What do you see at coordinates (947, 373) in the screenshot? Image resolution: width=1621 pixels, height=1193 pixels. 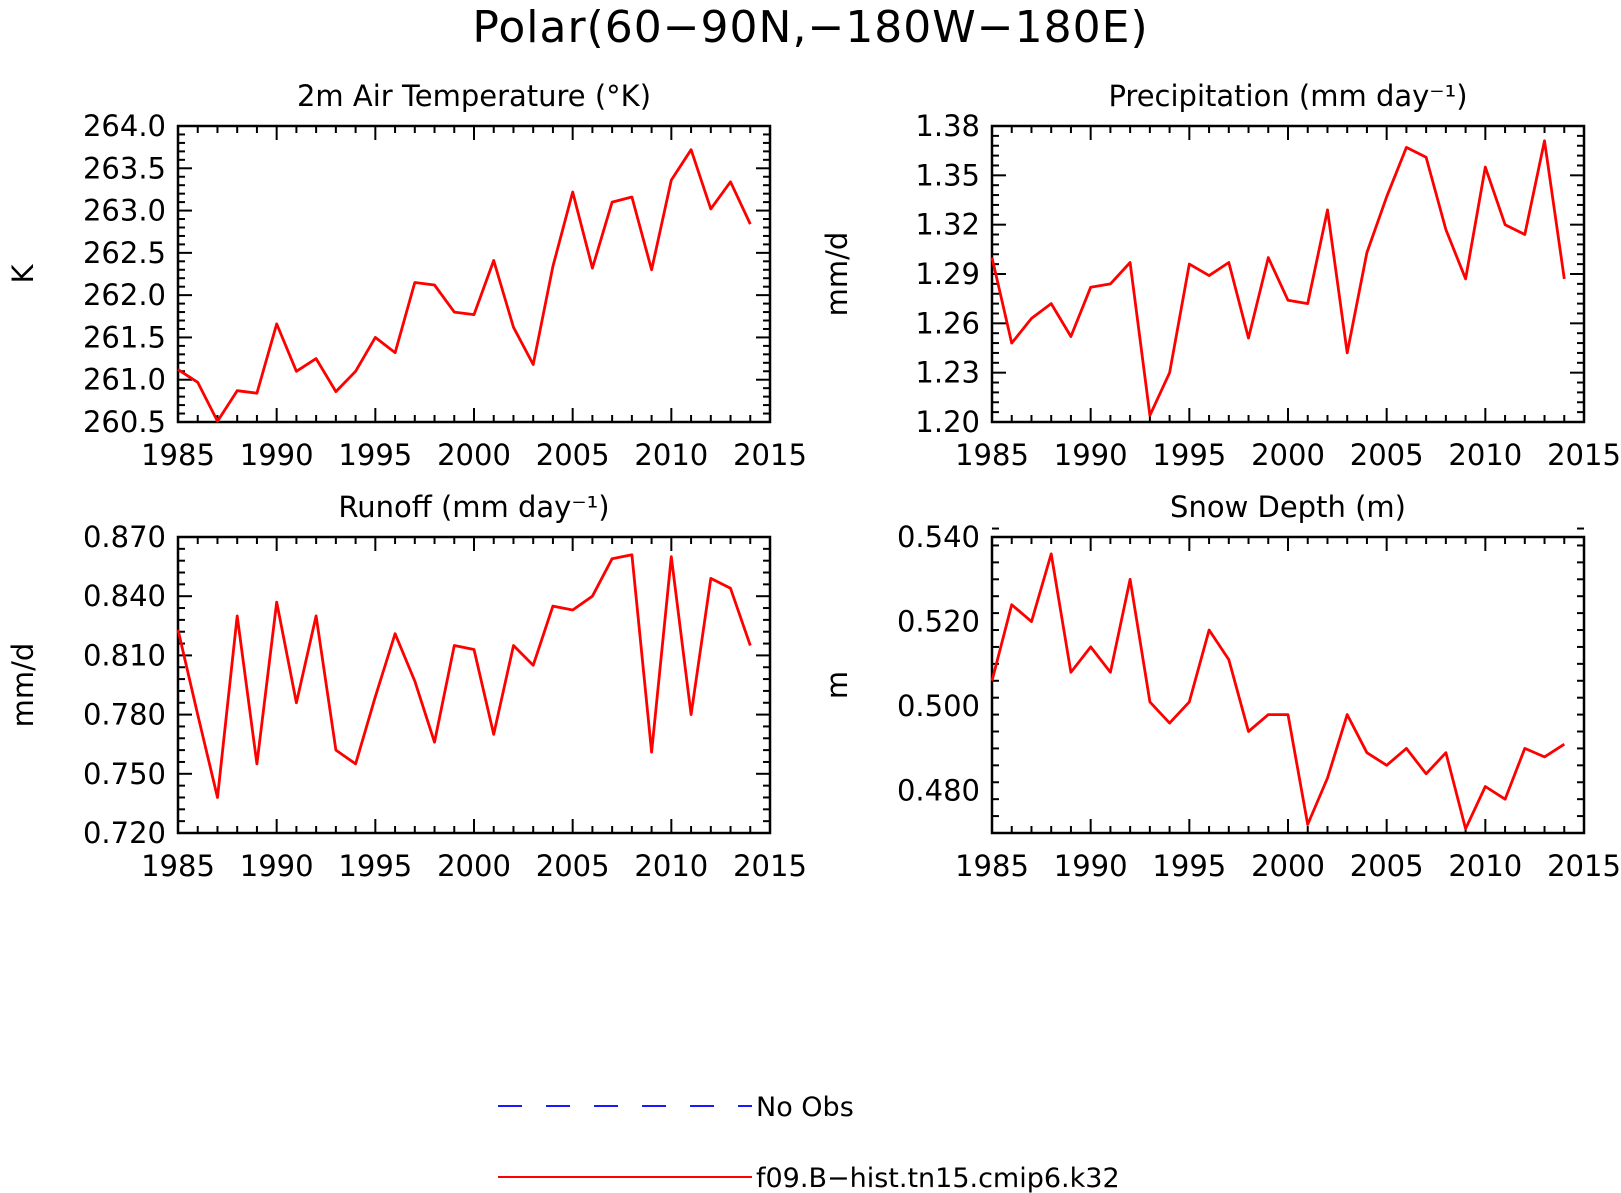 I see `y-tick-label: 1.23` at bounding box center [947, 373].